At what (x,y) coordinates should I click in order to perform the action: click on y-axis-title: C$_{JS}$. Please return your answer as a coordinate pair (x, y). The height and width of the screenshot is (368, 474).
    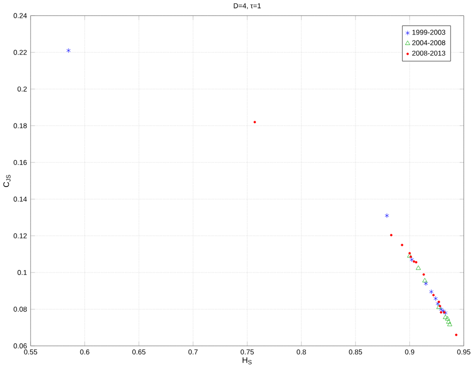
    Looking at the image, I should click on (6, 181).